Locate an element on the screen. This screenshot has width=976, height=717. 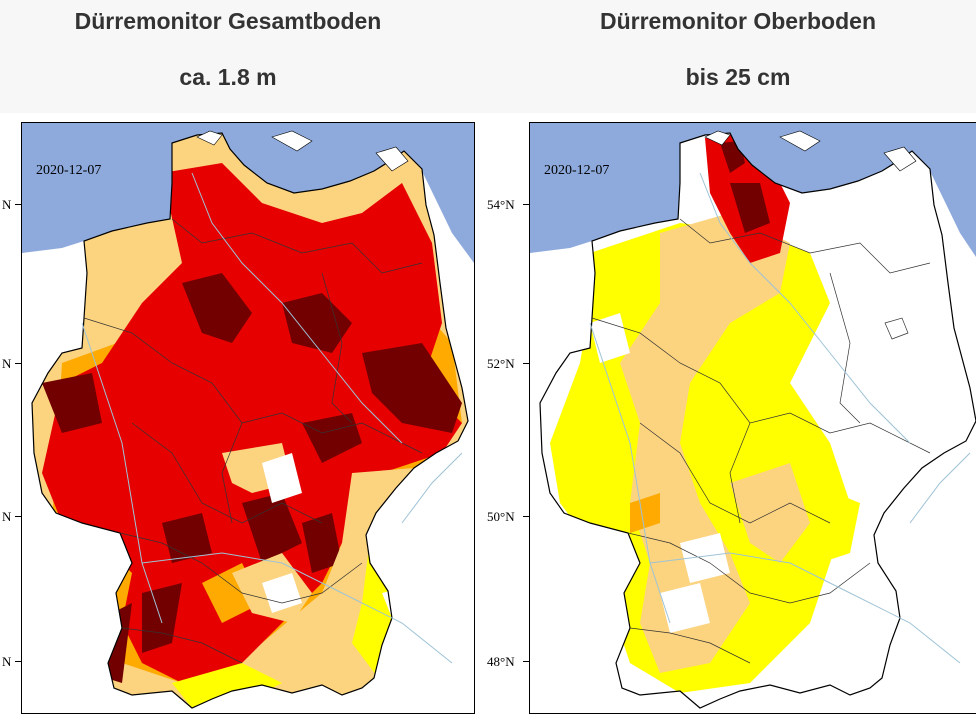
left-lat-label-54: N is located at coordinates (7, 204).